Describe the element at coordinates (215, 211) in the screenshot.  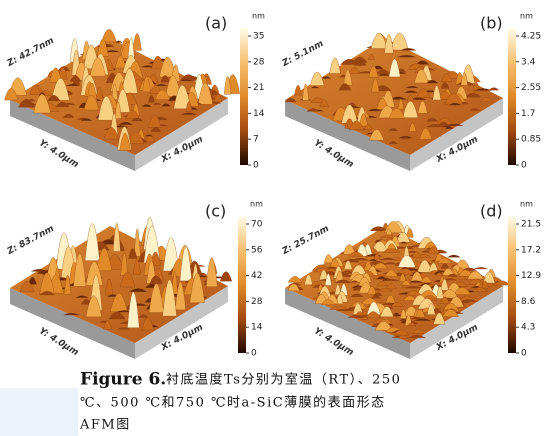
I see `panel-label: (c)` at that location.